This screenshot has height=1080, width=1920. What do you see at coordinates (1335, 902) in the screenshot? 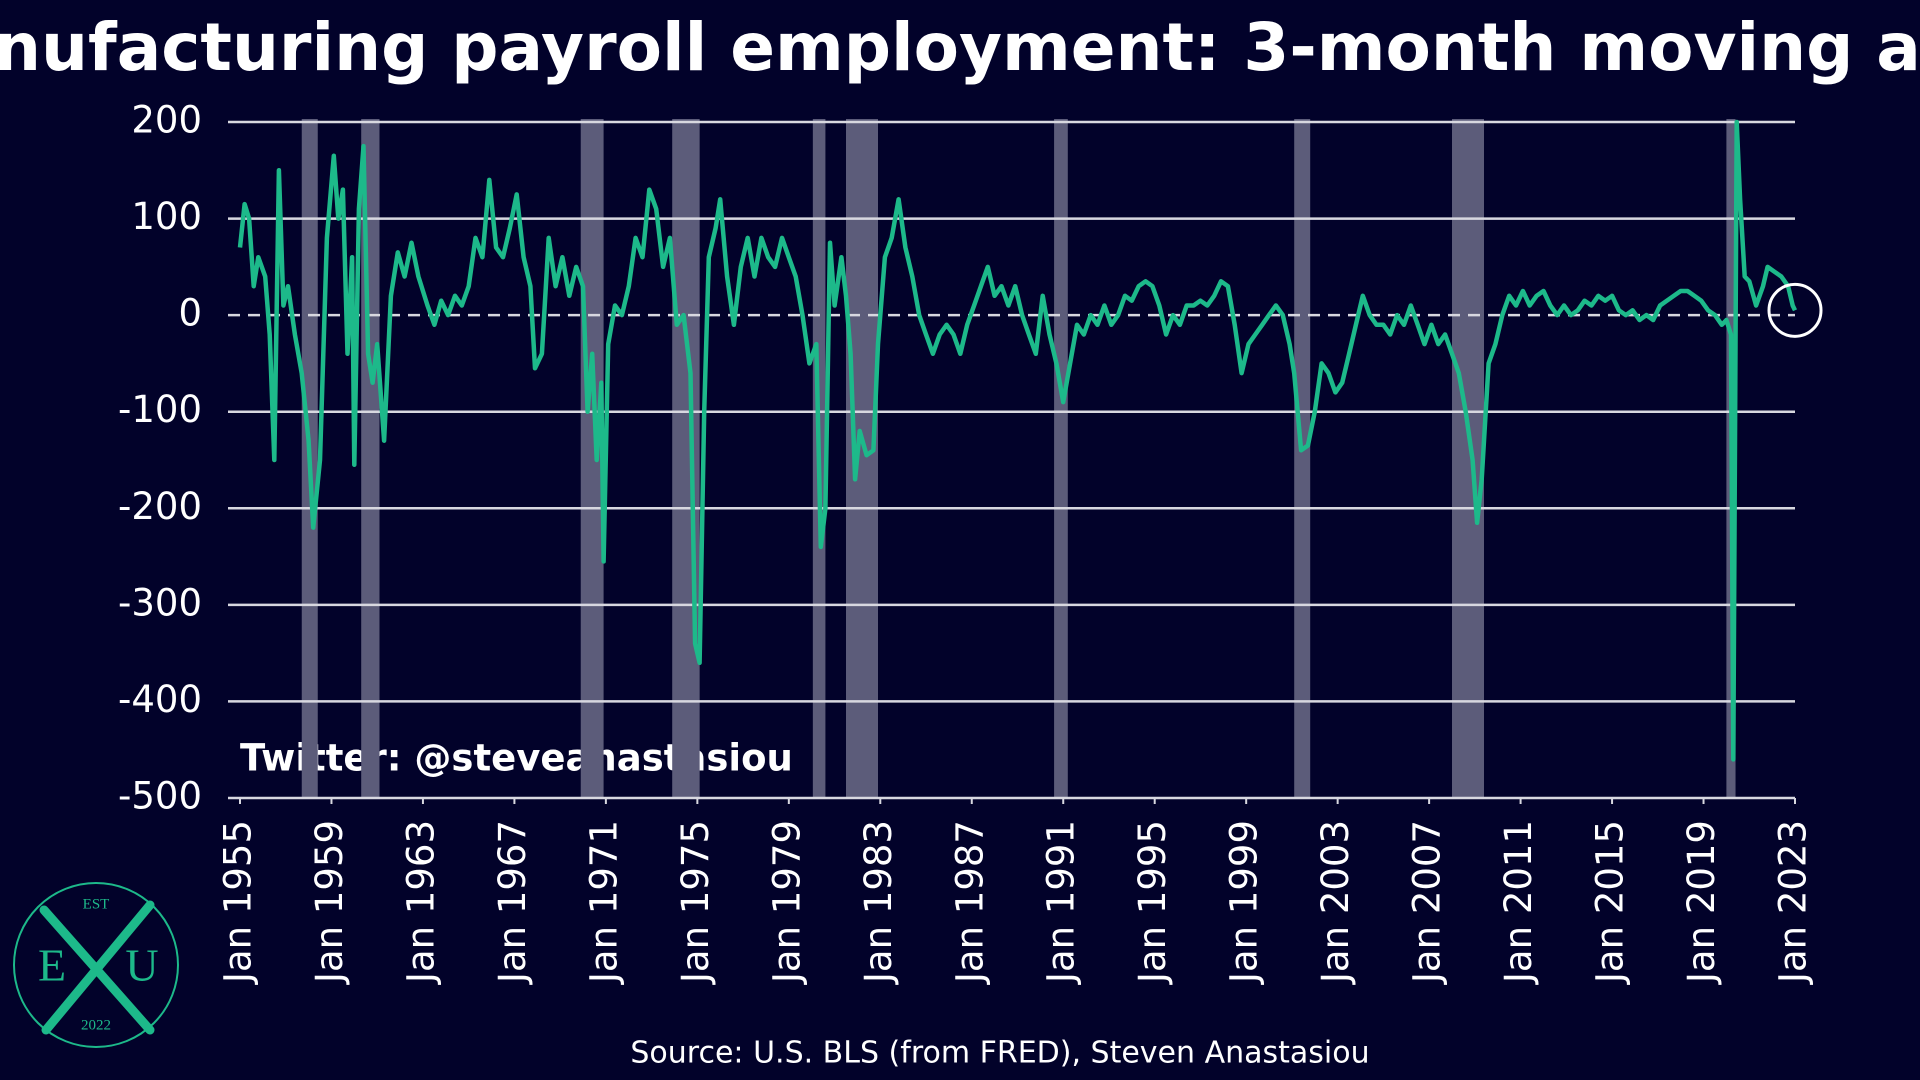
I see `x-tick-label: Jan 2003` at bounding box center [1335, 902].